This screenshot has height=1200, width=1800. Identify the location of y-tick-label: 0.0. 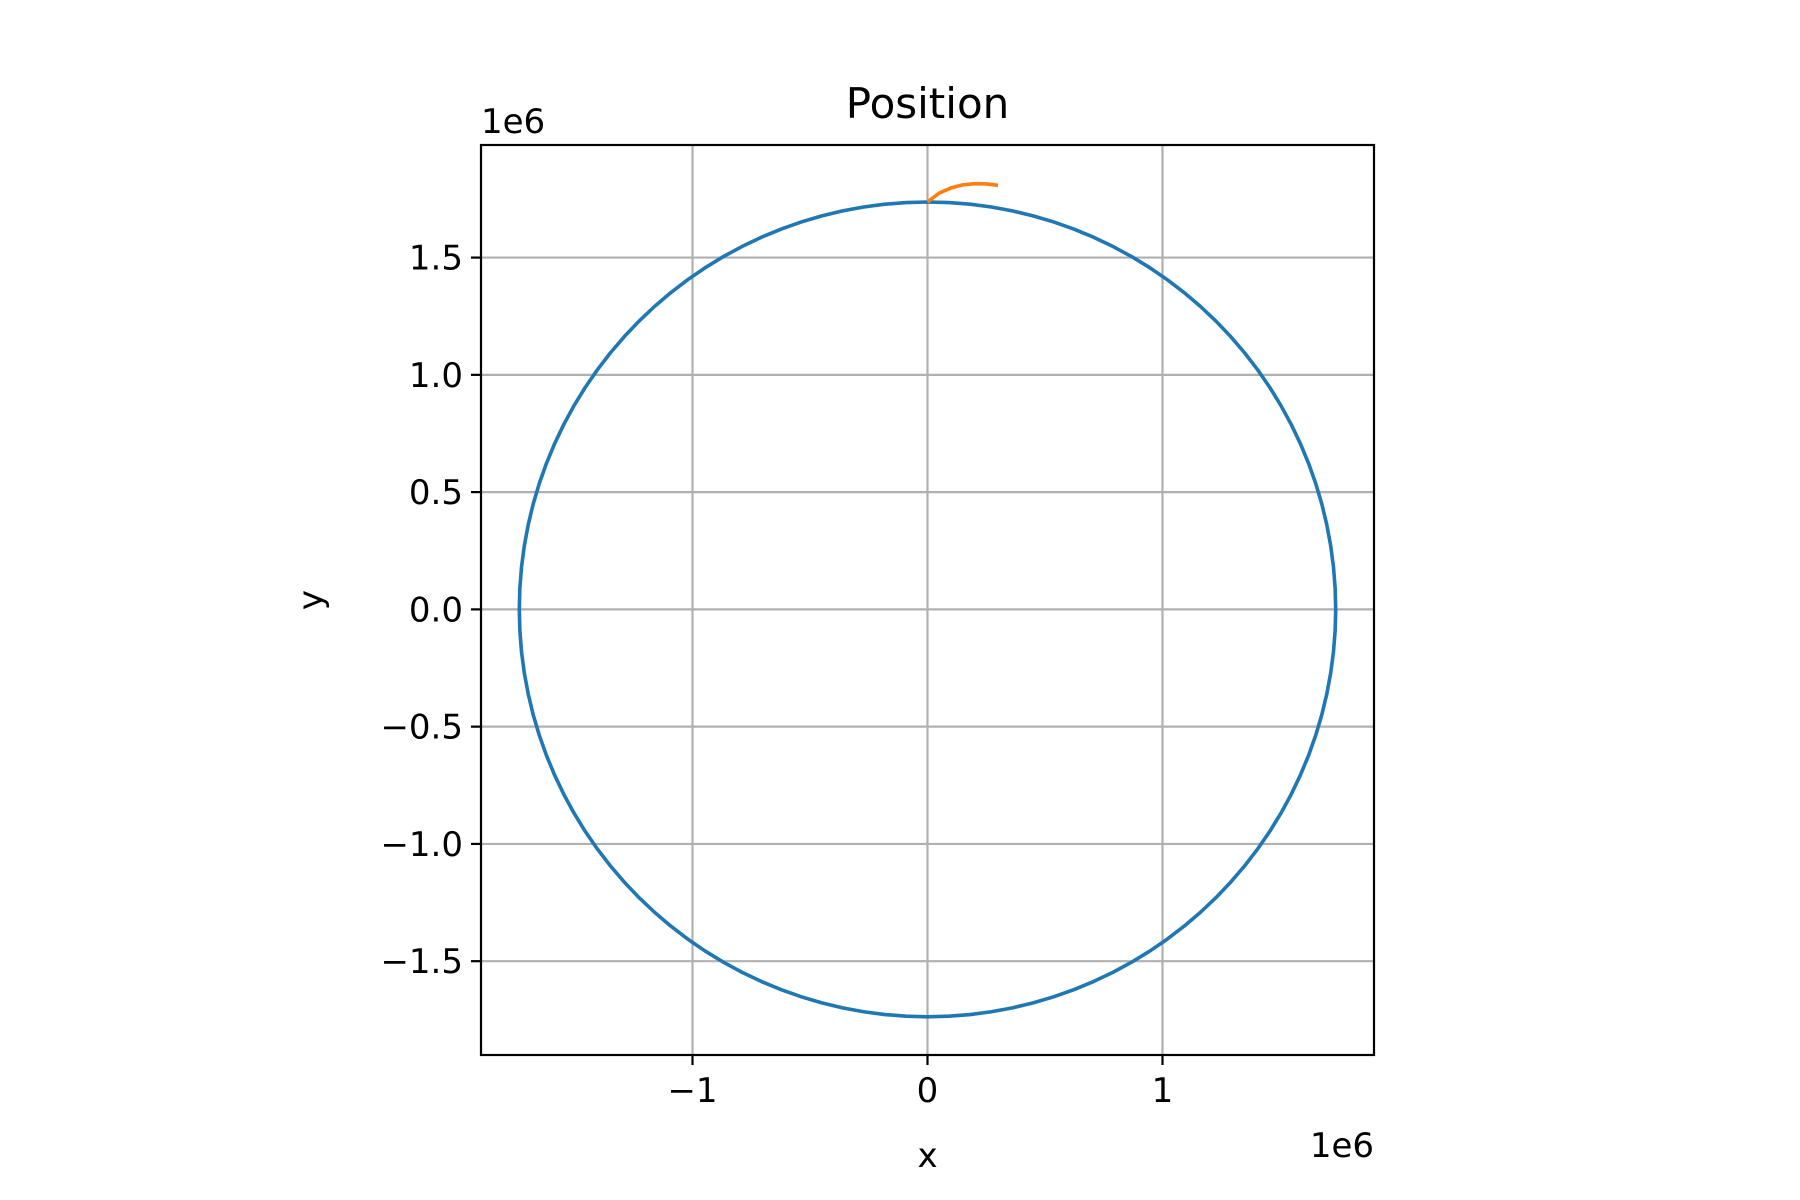
(436, 610).